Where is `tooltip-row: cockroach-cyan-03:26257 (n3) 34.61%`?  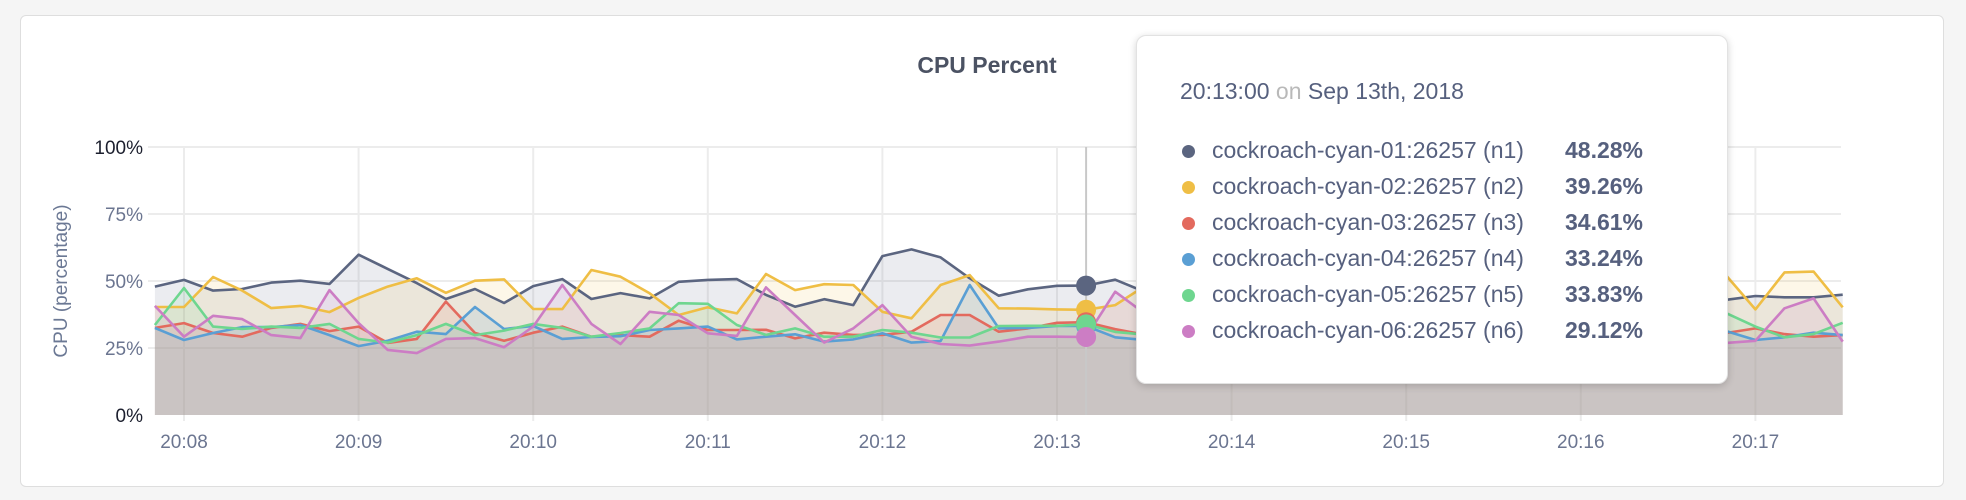
tooltip-row: cockroach-cyan-03:26257 (n3) 34.61% is located at coordinates (1440, 224).